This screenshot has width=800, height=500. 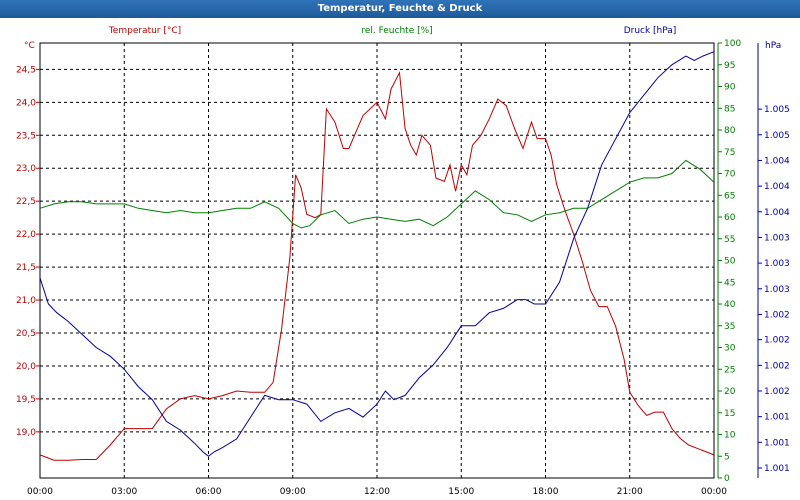 What do you see at coordinates (732, 44) in the screenshot?
I see `humidity-tick-label: 100` at bounding box center [732, 44].